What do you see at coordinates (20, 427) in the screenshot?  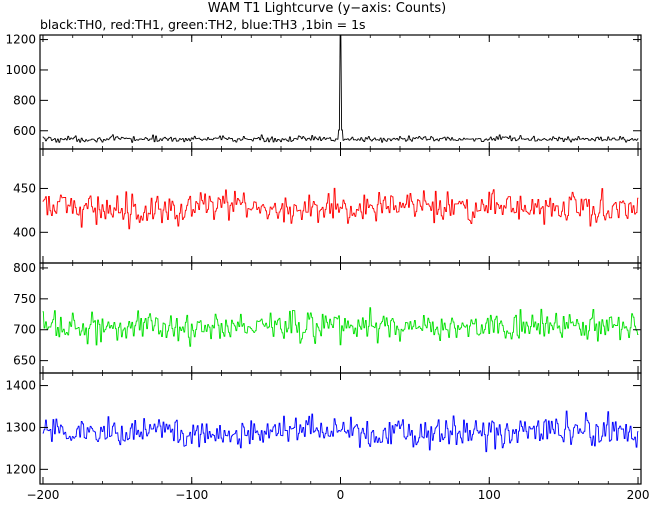 I see `y-tick-label: 1300` at bounding box center [20, 427].